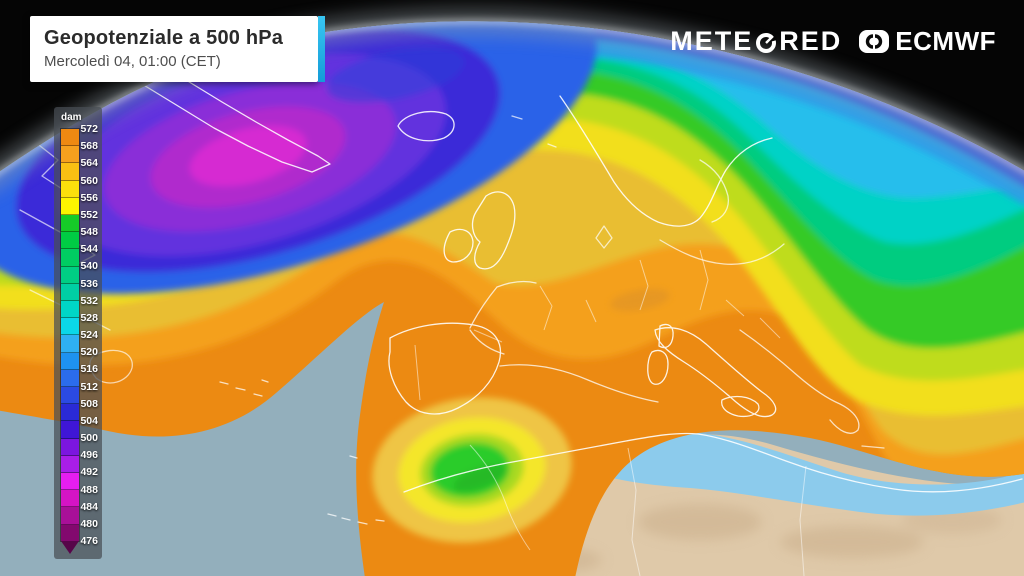  What do you see at coordinates (89, 420) in the screenshot?
I see `legend-tick-label: 504` at bounding box center [89, 420].